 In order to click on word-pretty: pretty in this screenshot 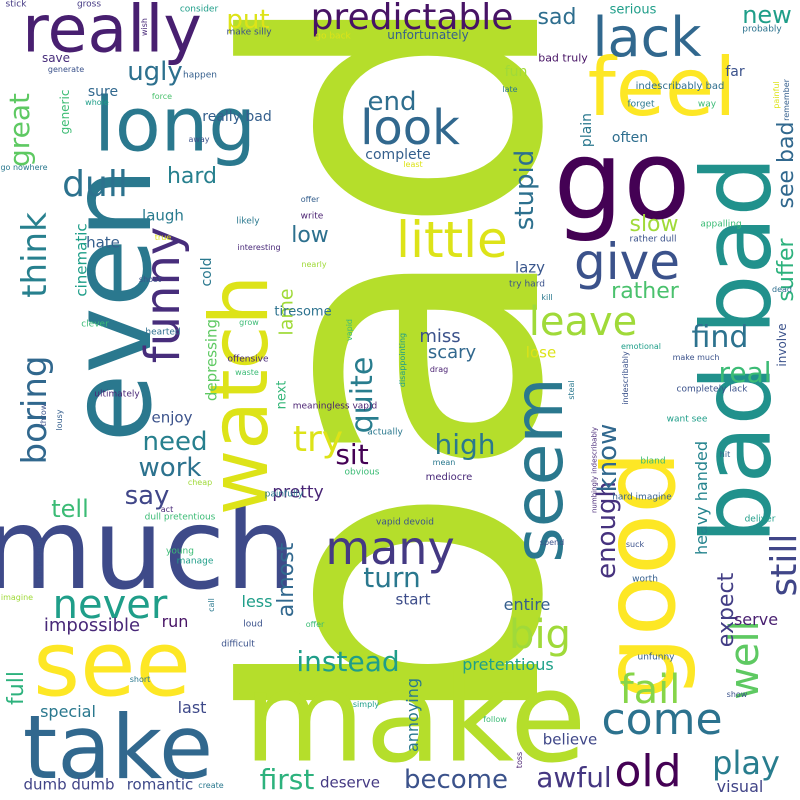, I will do `click(298, 492)`.